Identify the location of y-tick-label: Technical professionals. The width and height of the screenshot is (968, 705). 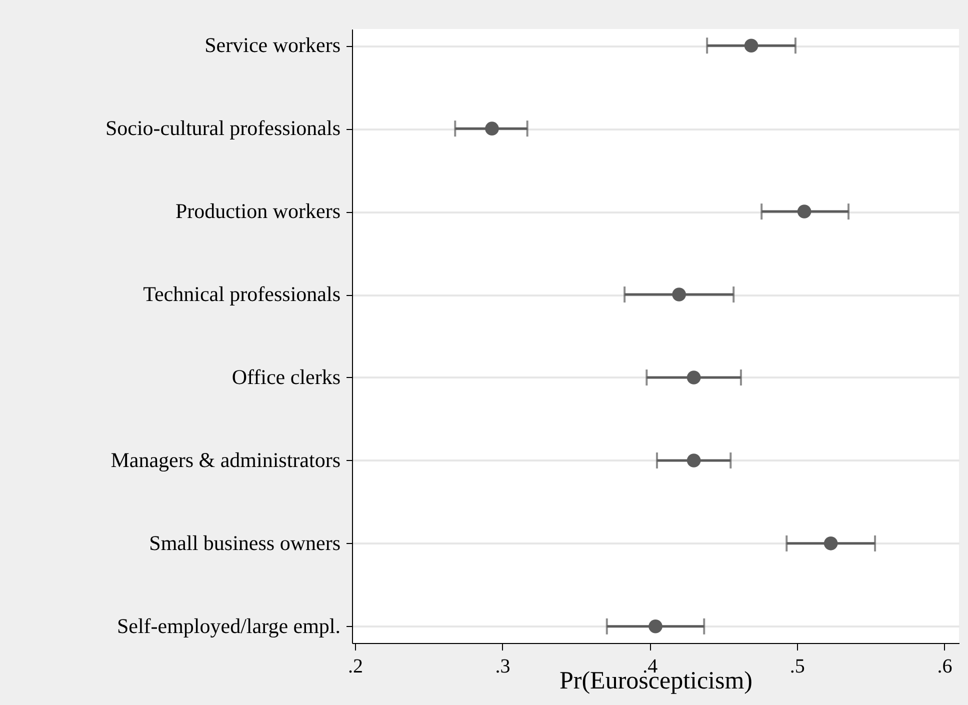
(241, 294).